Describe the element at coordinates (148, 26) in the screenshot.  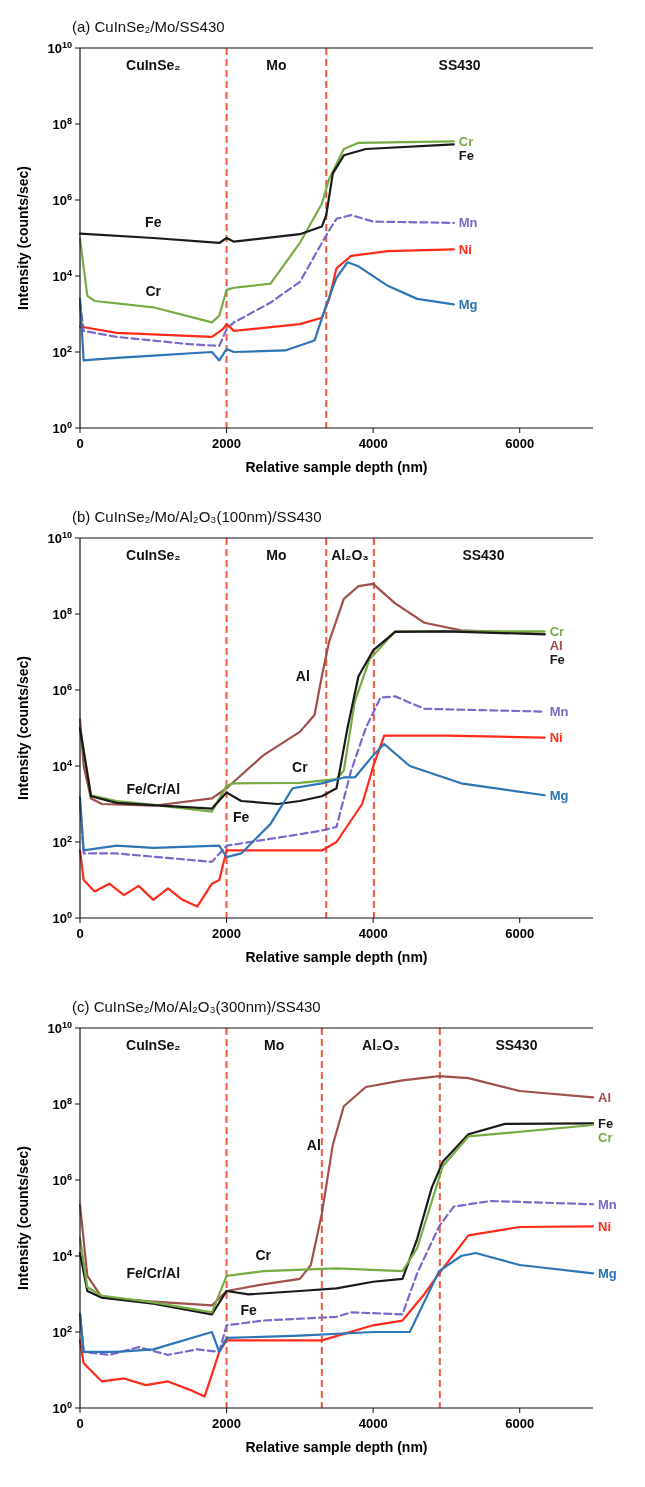
I see `chart-title: (a) CuInSe₂/Mo/SS430` at that location.